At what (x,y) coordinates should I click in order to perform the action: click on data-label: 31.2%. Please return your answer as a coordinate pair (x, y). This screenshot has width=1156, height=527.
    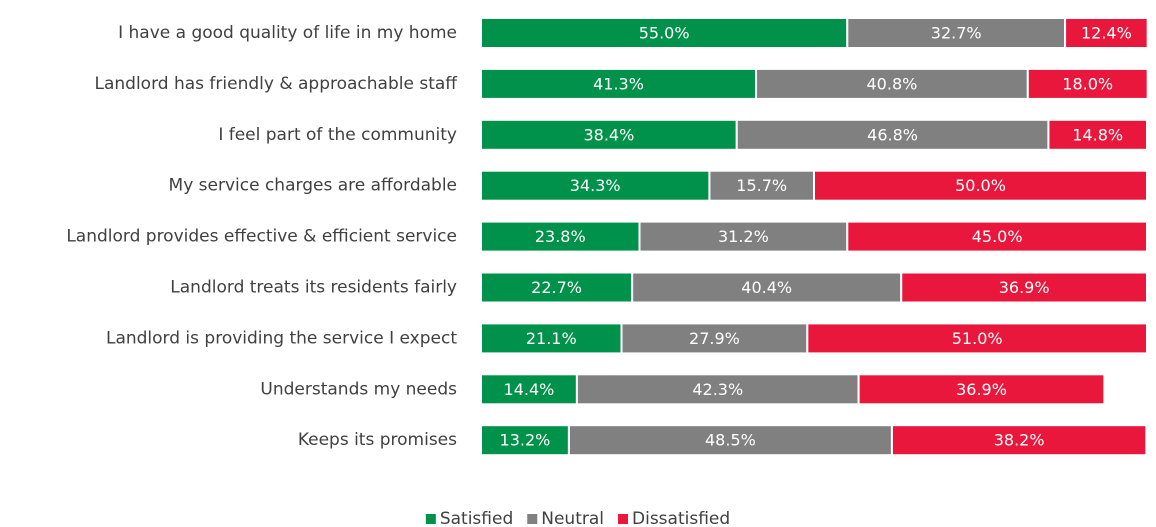
    Looking at the image, I should click on (743, 236).